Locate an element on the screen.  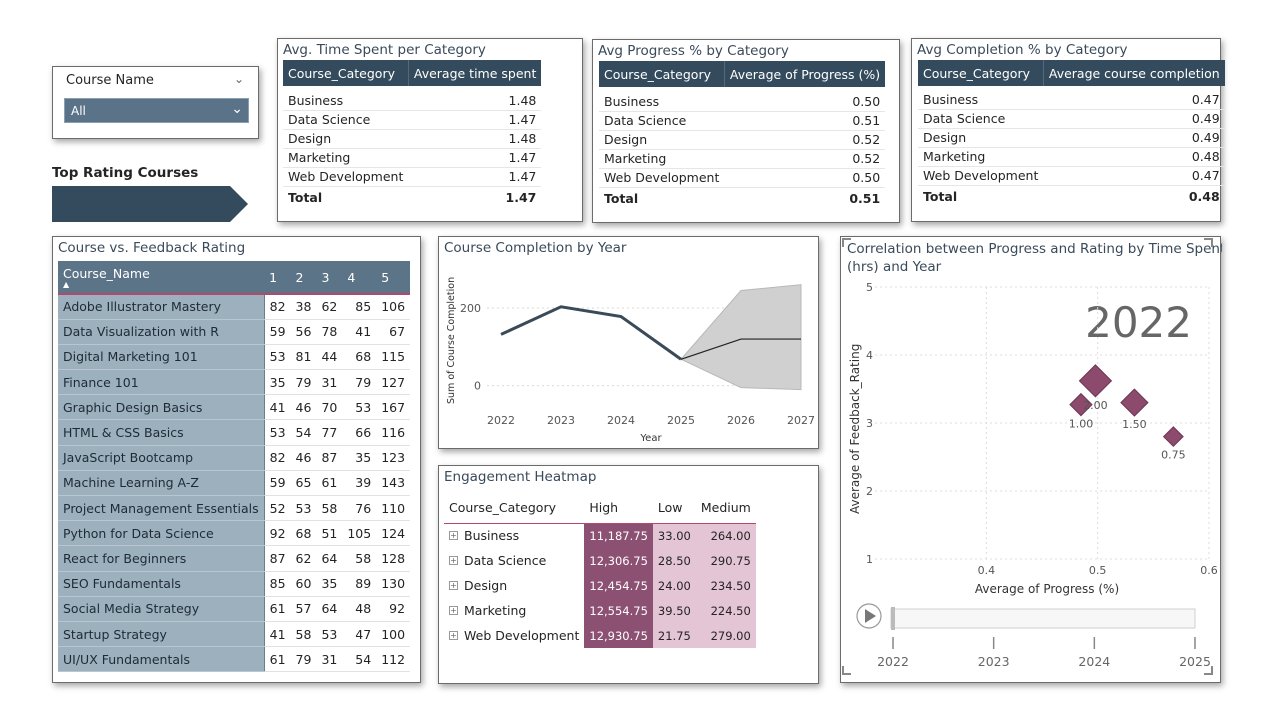
column-header: Average of Progress (%) is located at coordinates (804, 74).